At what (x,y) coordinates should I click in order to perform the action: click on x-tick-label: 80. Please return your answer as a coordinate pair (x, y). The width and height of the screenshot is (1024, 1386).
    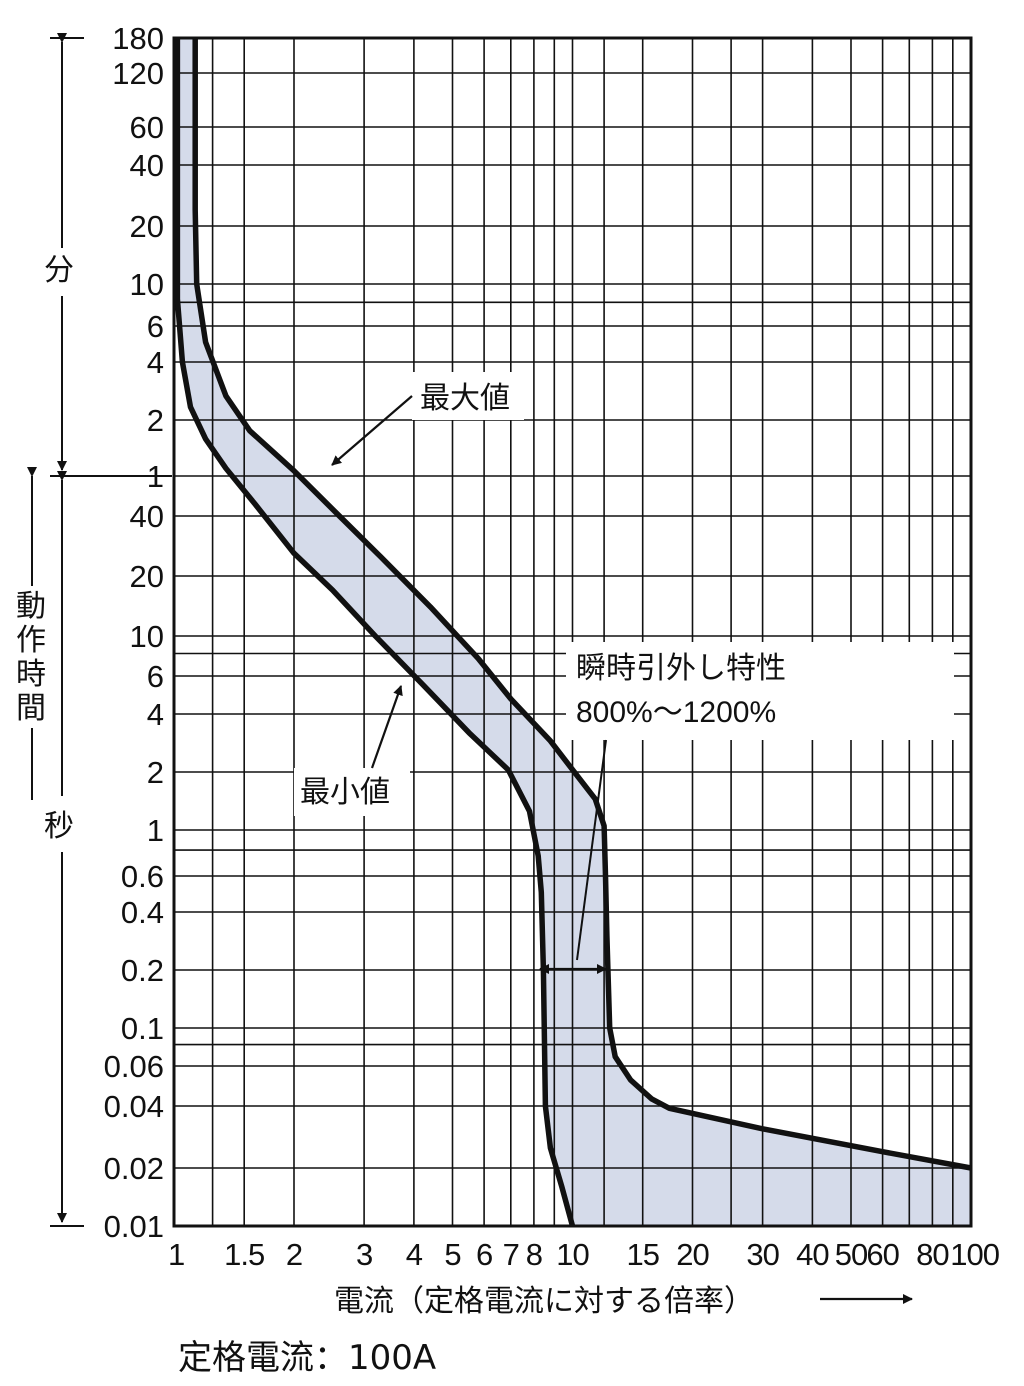
    Looking at the image, I should click on (932, 1254).